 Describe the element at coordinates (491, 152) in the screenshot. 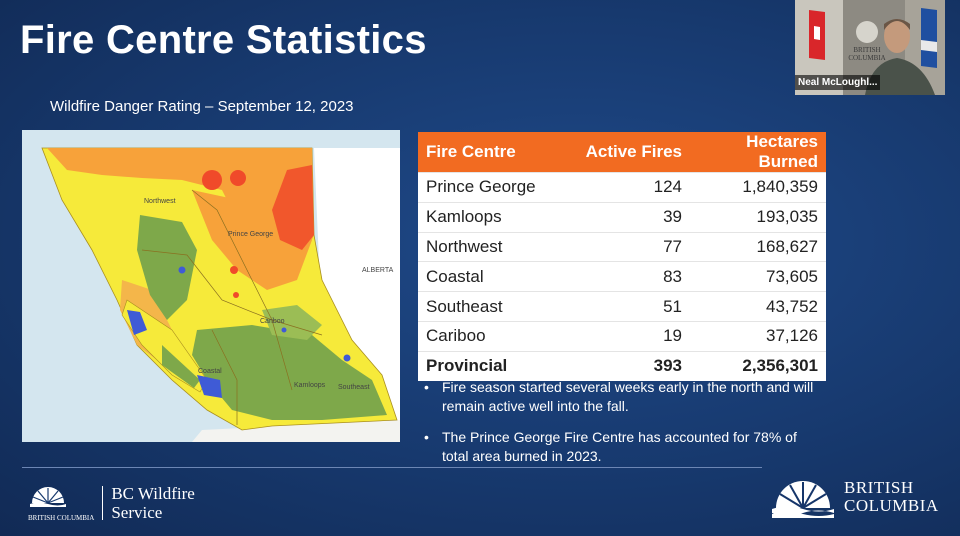

I see `header-fire-centre: Fire Centre` at that location.